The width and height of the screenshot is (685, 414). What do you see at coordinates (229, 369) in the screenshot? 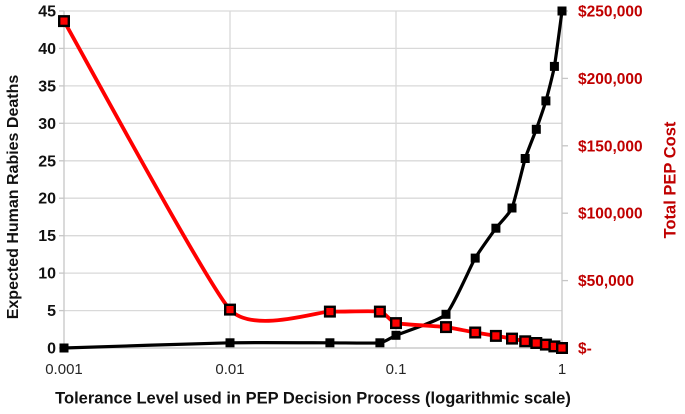
I see `x-tick-label: 0.01` at bounding box center [229, 369].